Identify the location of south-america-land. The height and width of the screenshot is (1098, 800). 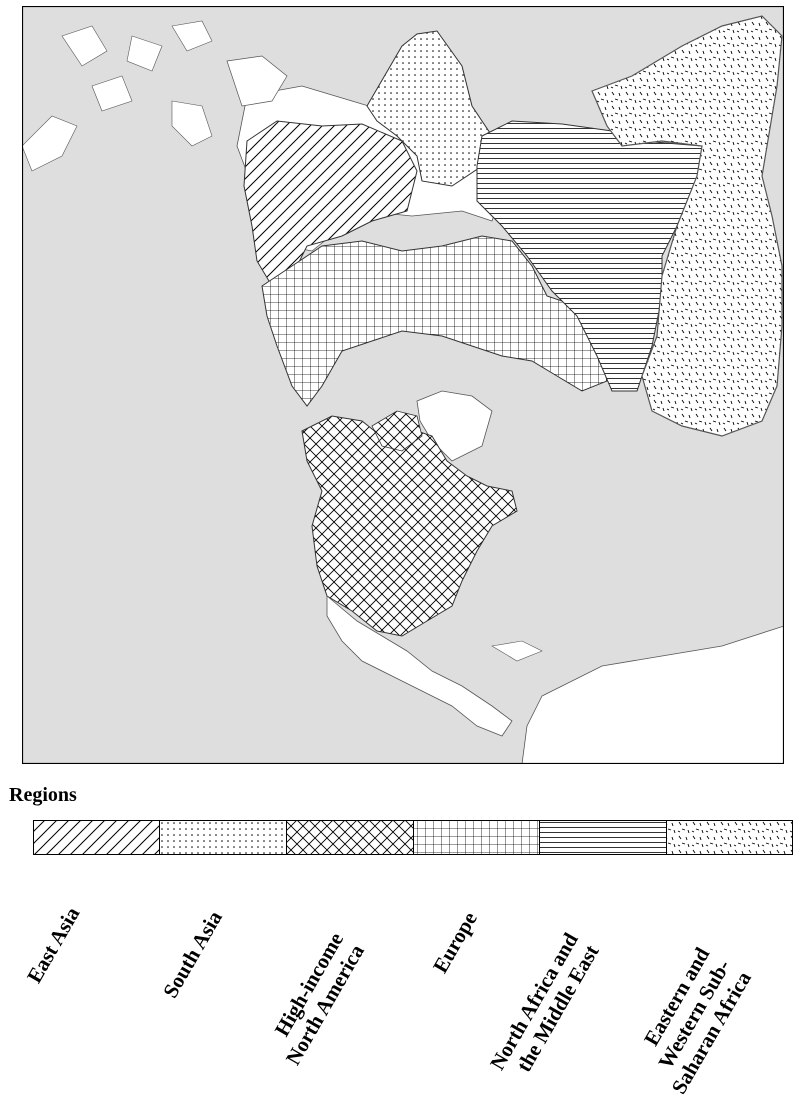
(652, 694).